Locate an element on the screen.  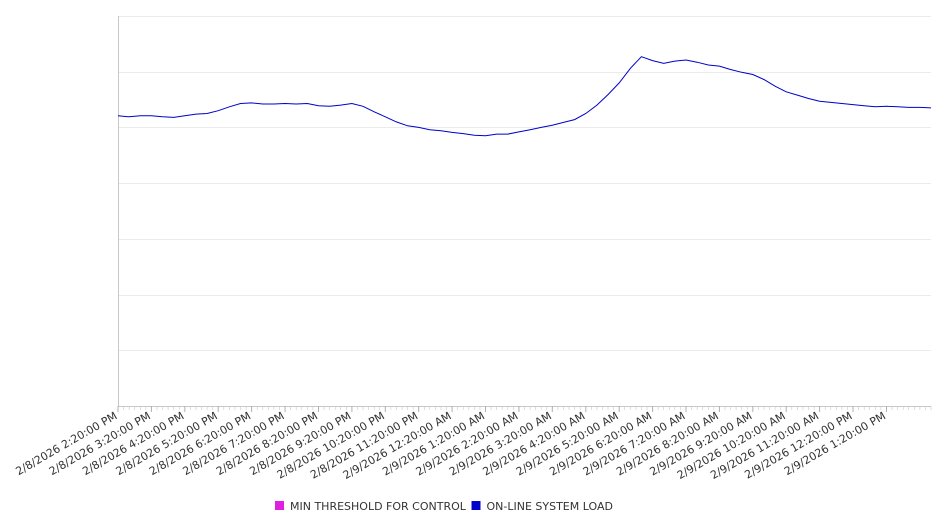
legend-label: ON-LINE SYSTEM LOAD is located at coordinates (550, 506).